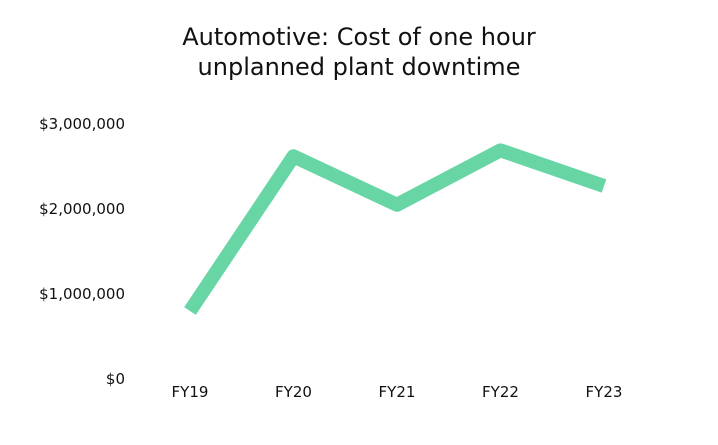 The height and width of the screenshot is (445, 718). What do you see at coordinates (82, 251) in the screenshot?
I see `y-axis-tick-labels: $0 $1,000,000 $2,000,000 $3,000,000` at bounding box center [82, 251].